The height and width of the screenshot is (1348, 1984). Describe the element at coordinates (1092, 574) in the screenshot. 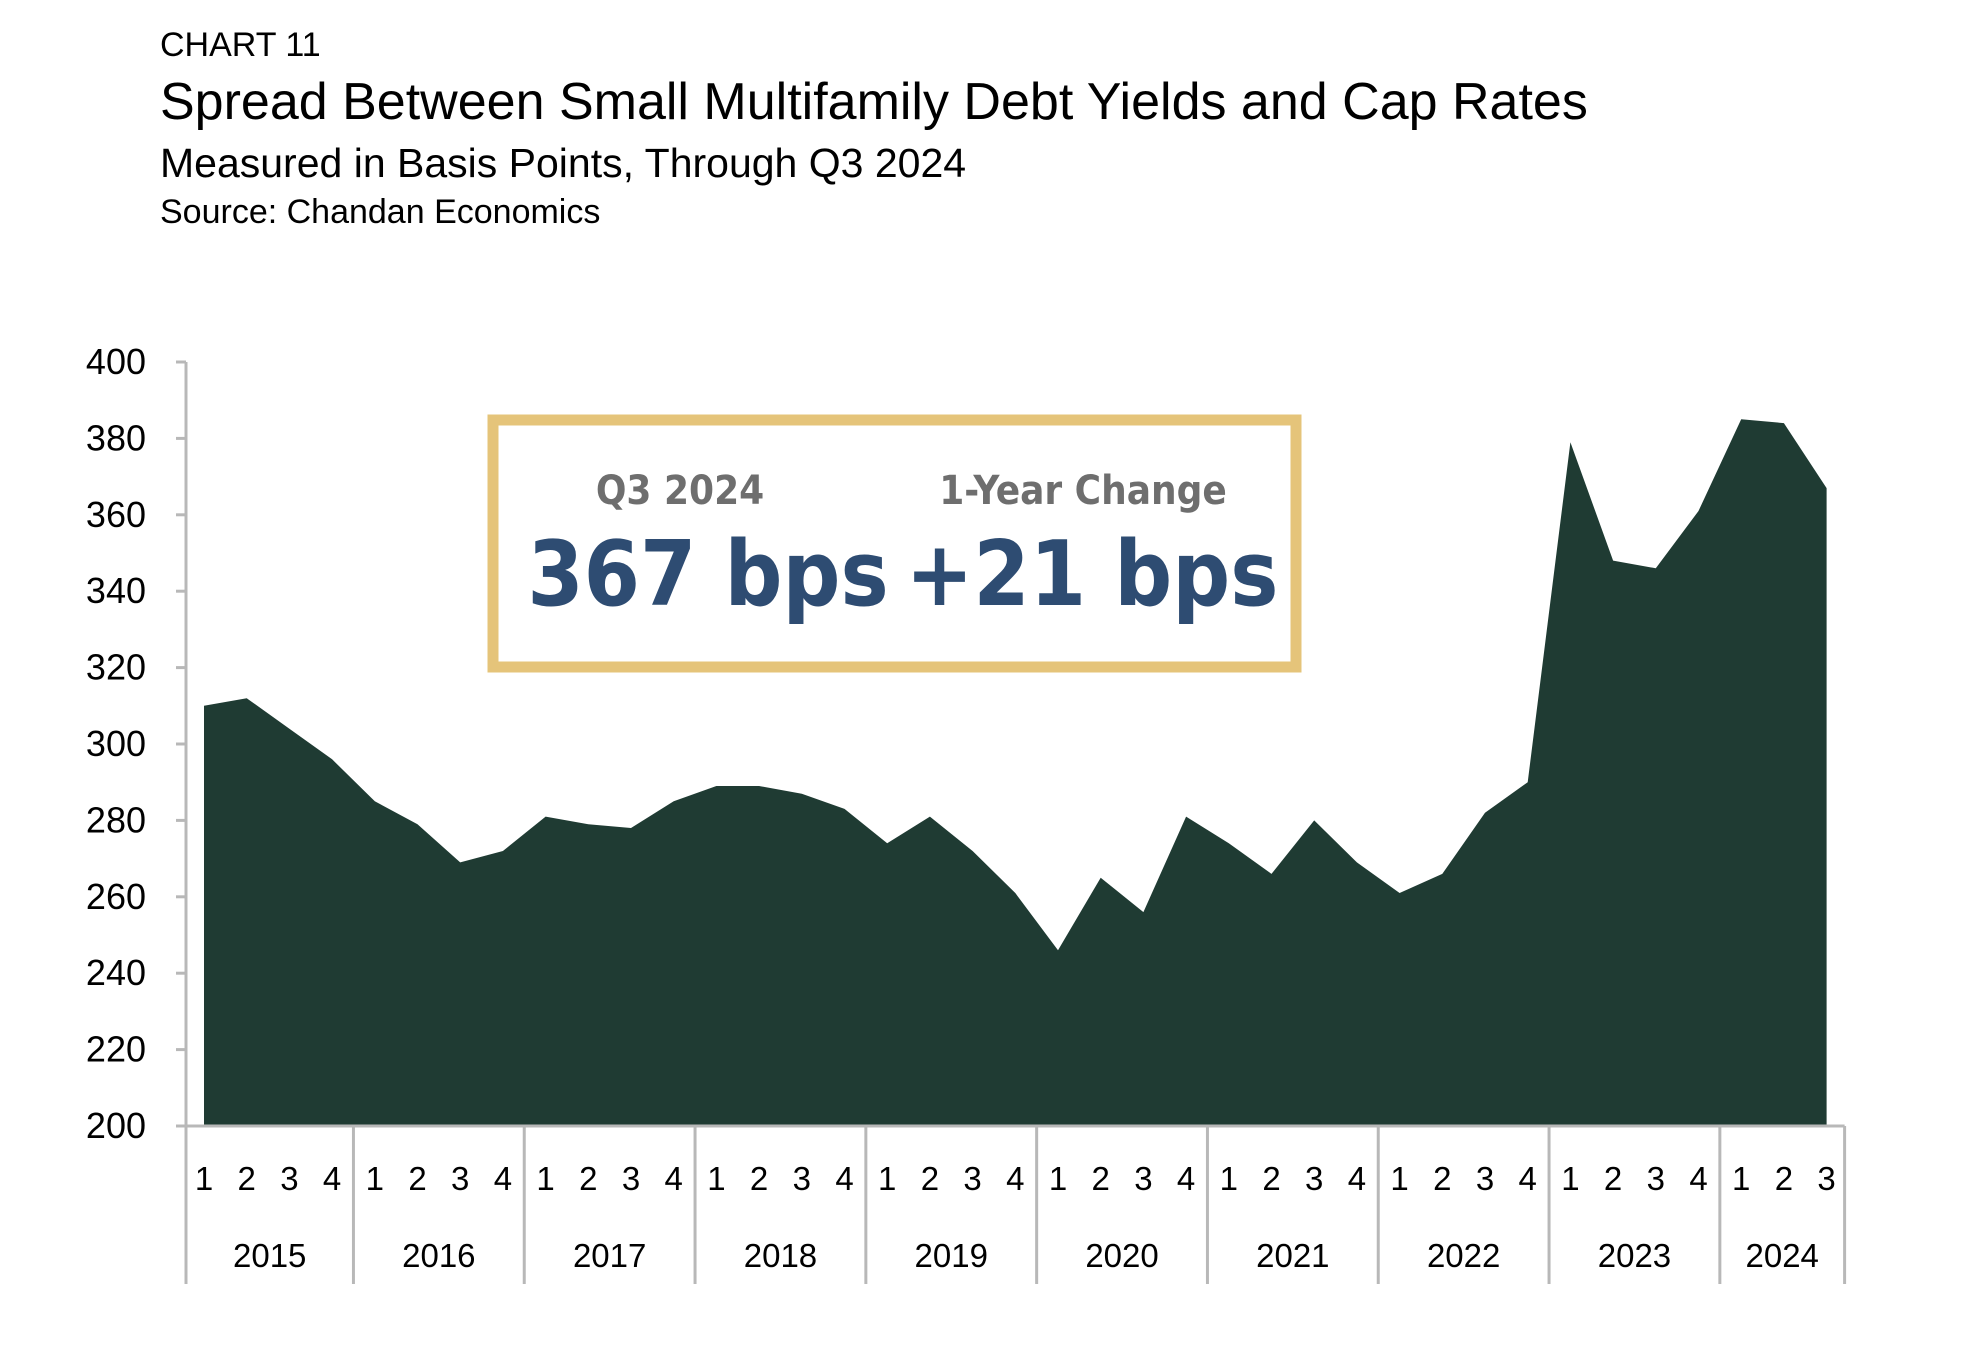

I see `callout-change-value: +21 bps` at that location.